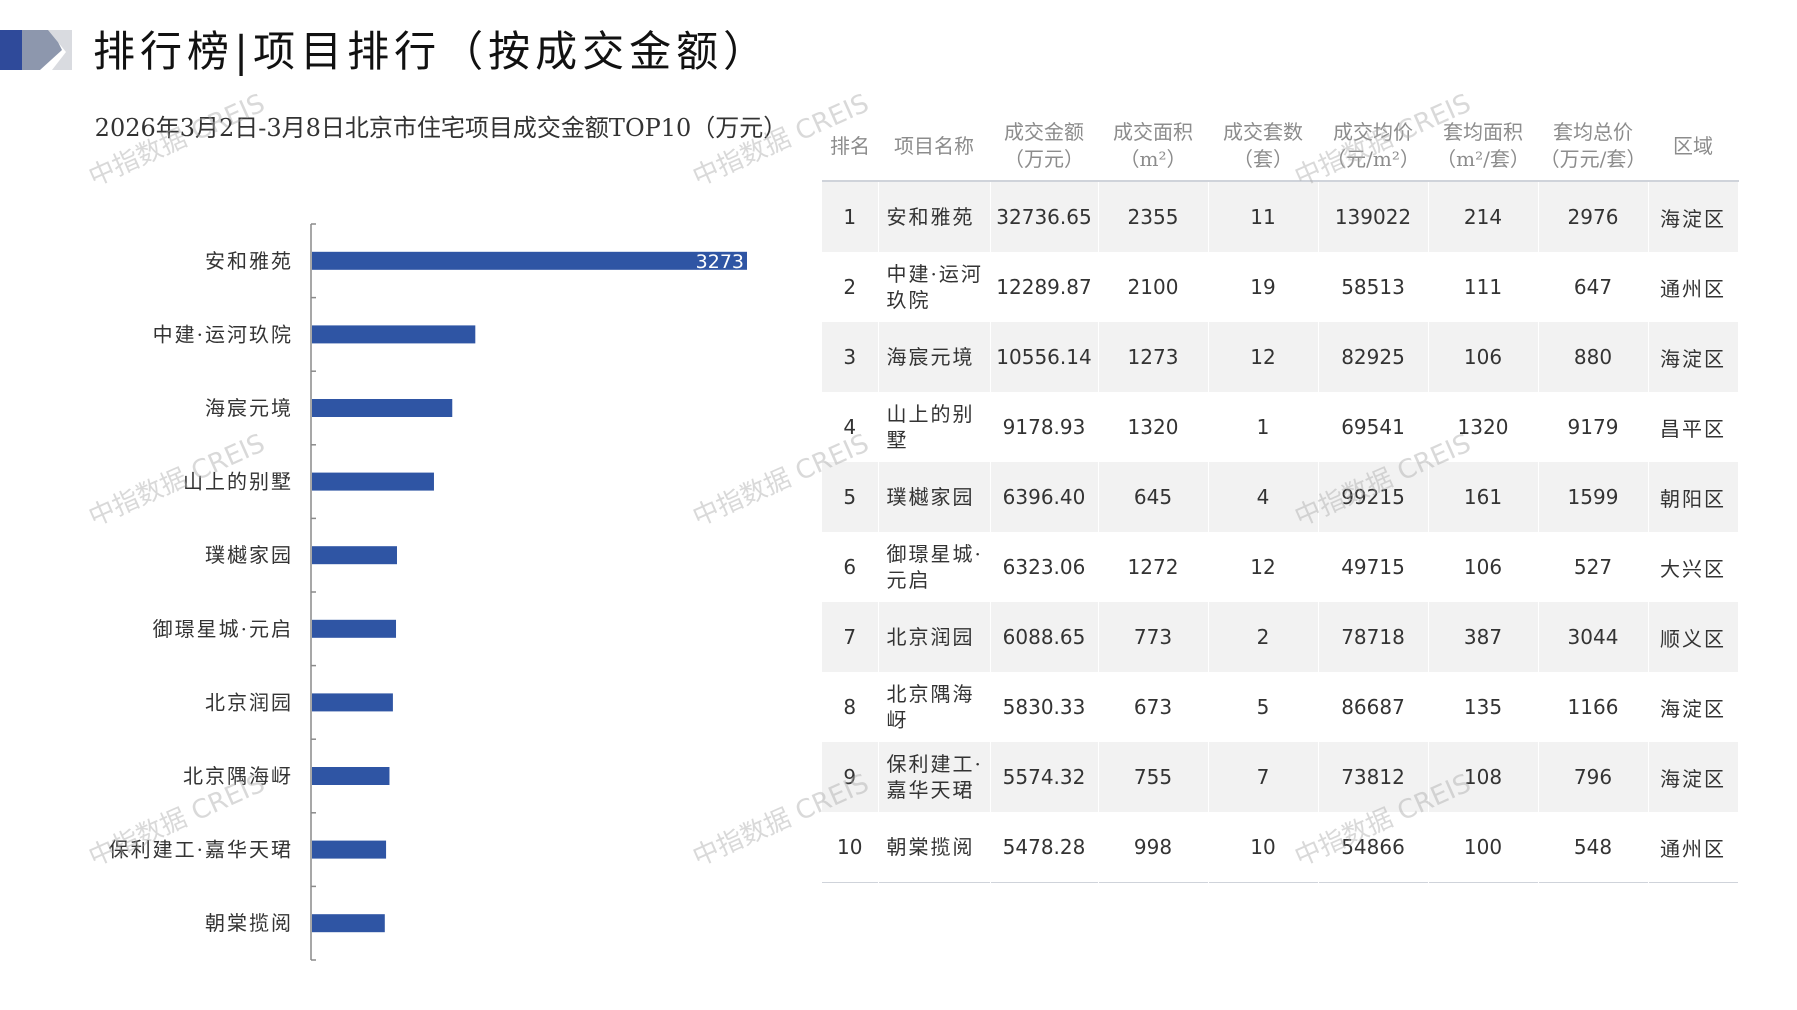 This screenshot has height=1010, width=1797. What do you see at coordinates (1593, 637) in the screenshot?
I see `avg-total-cell: 3044` at bounding box center [1593, 637].